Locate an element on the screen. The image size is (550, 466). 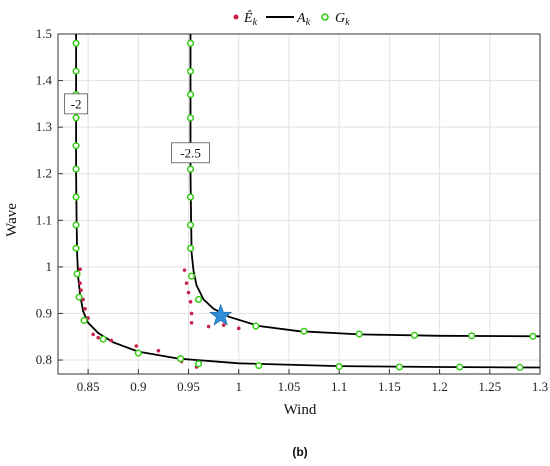
contour-label: -2 is located at coordinates (76, 103).